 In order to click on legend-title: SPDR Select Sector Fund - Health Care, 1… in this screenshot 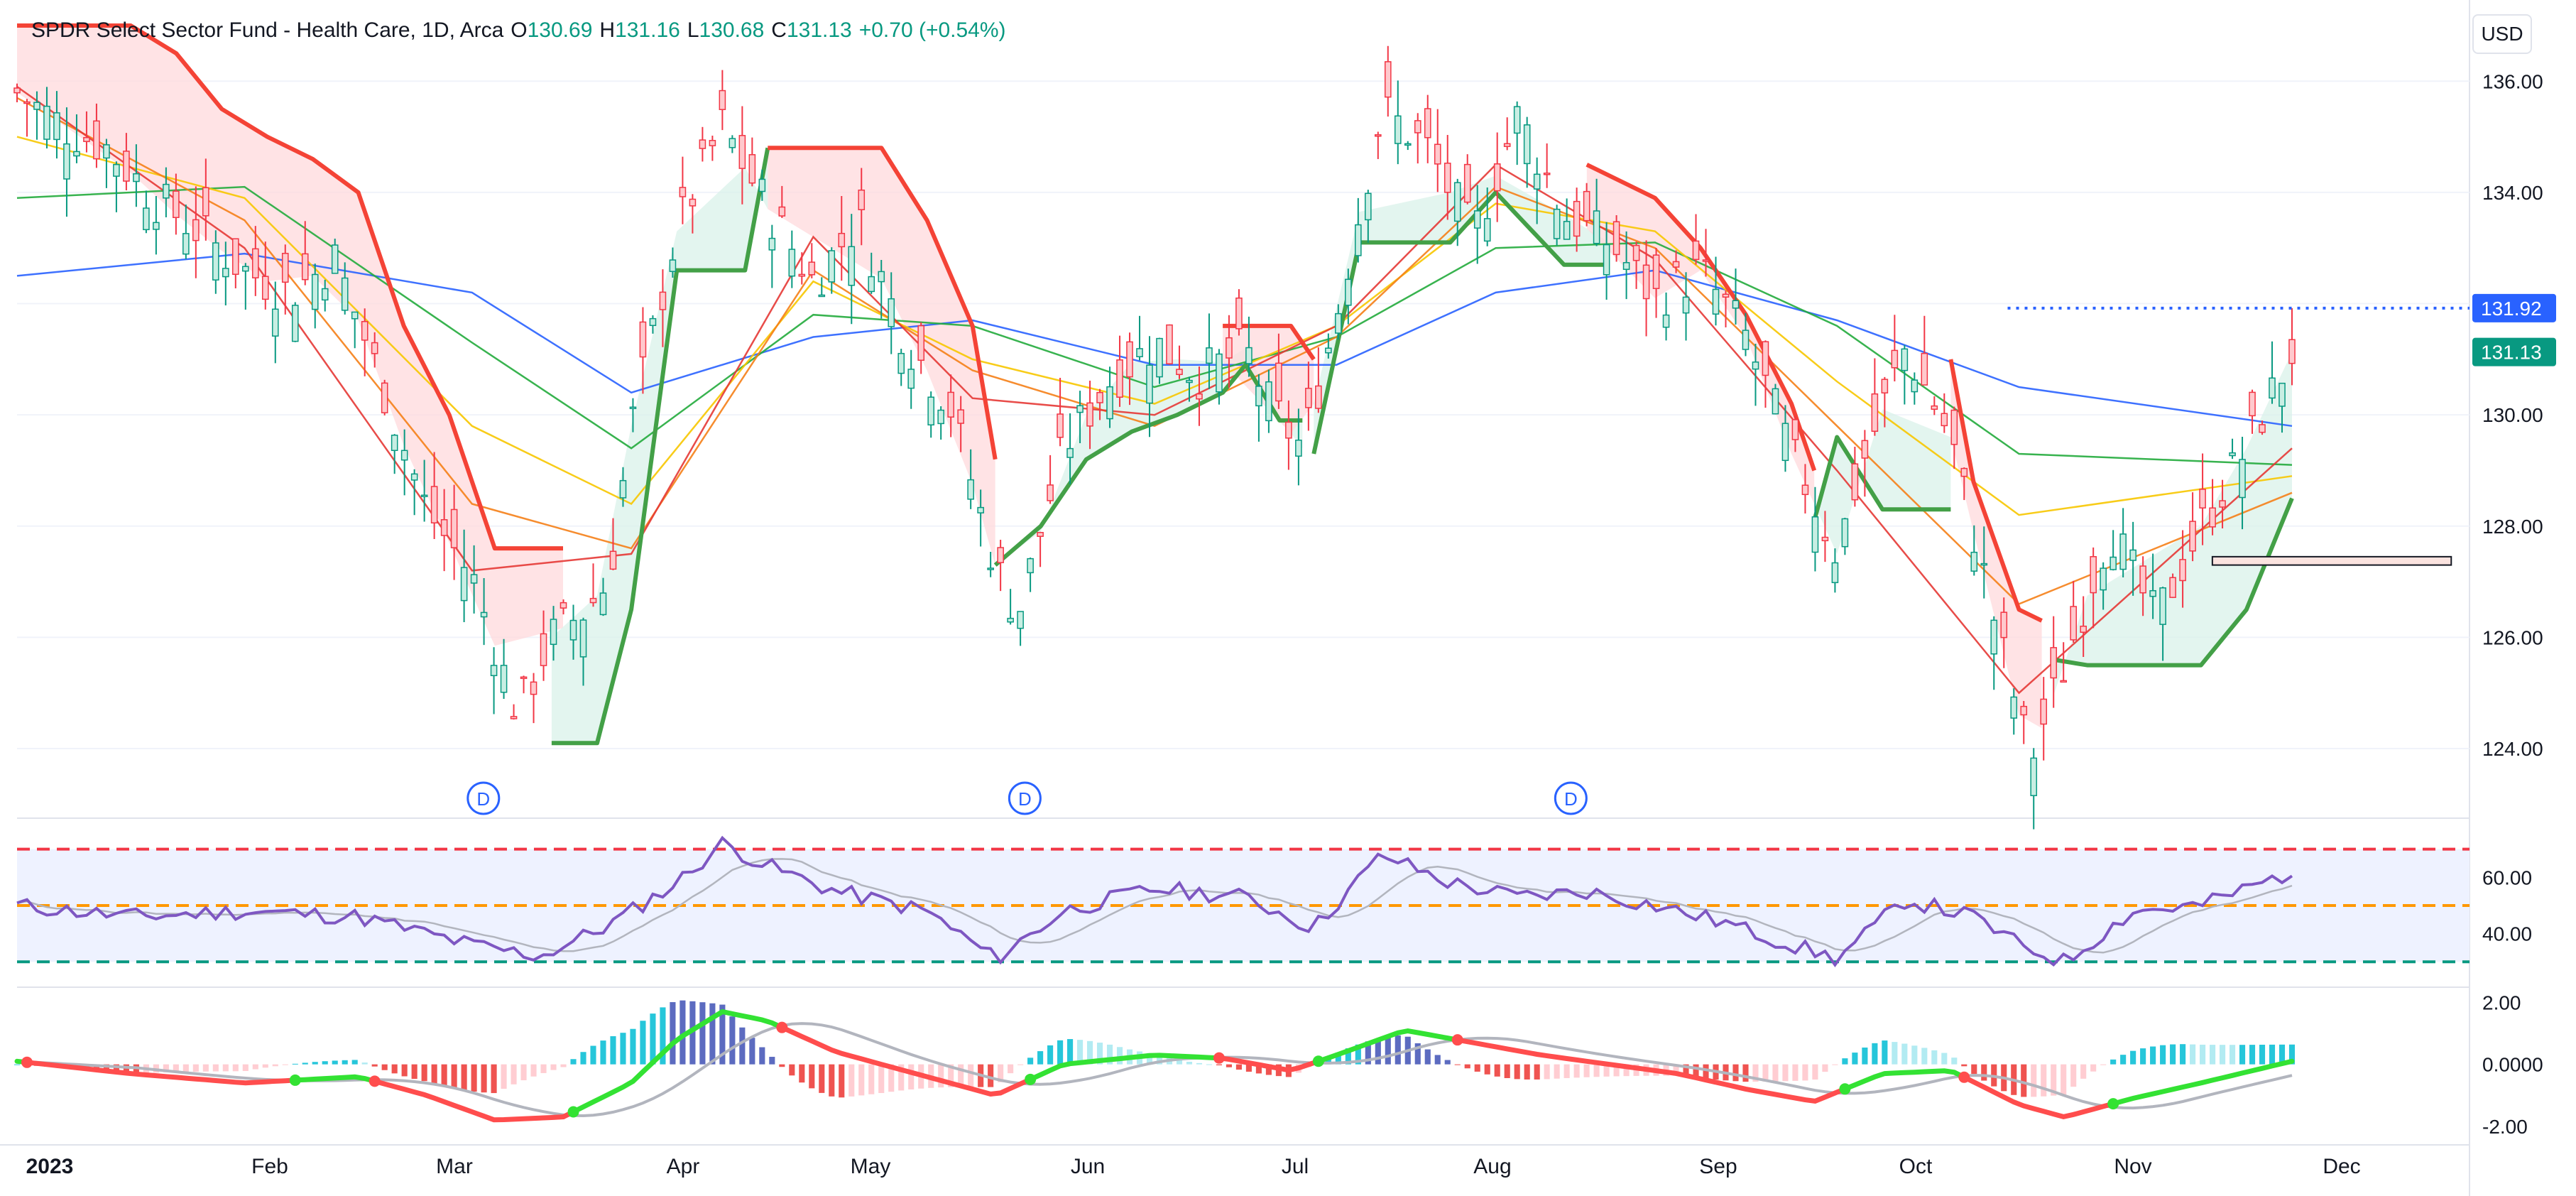, I will do `click(267, 30)`.